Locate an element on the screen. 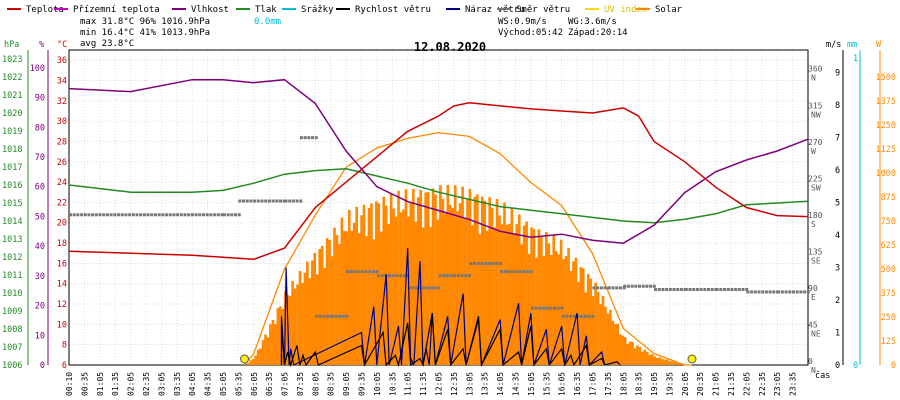 The image size is (900, 400). tick-x: 06:35 is located at coordinates (269, 384).